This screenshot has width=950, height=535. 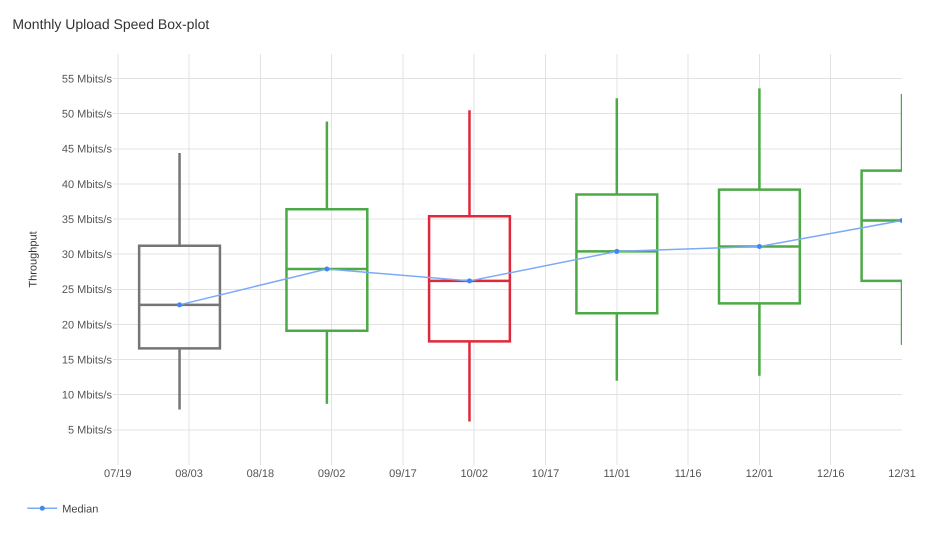 What do you see at coordinates (87, 184) in the screenshot?
I see `y-tick-label: 40 Mbits/s` at bounding box center [87, 184].